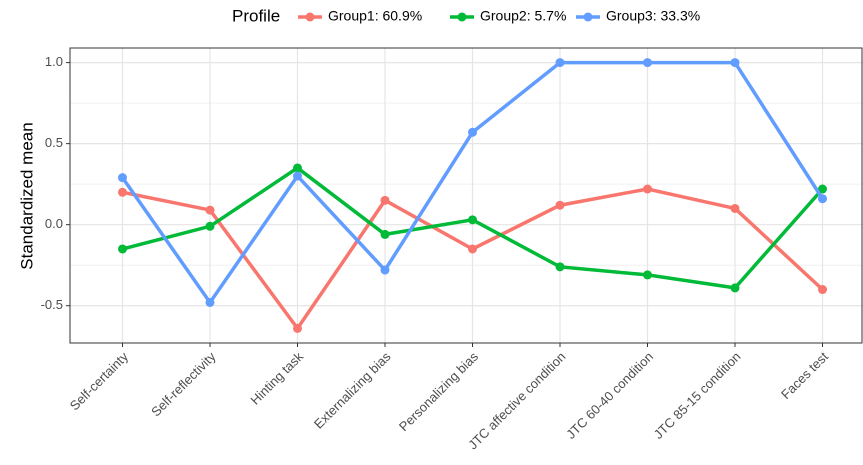 This screenshot has width=863, height=465. What do you see at coordinates (697, 395) in the screenshot?
I see `x-tick-label: JTC 85-15 condition` at bounding box center [697, 395].